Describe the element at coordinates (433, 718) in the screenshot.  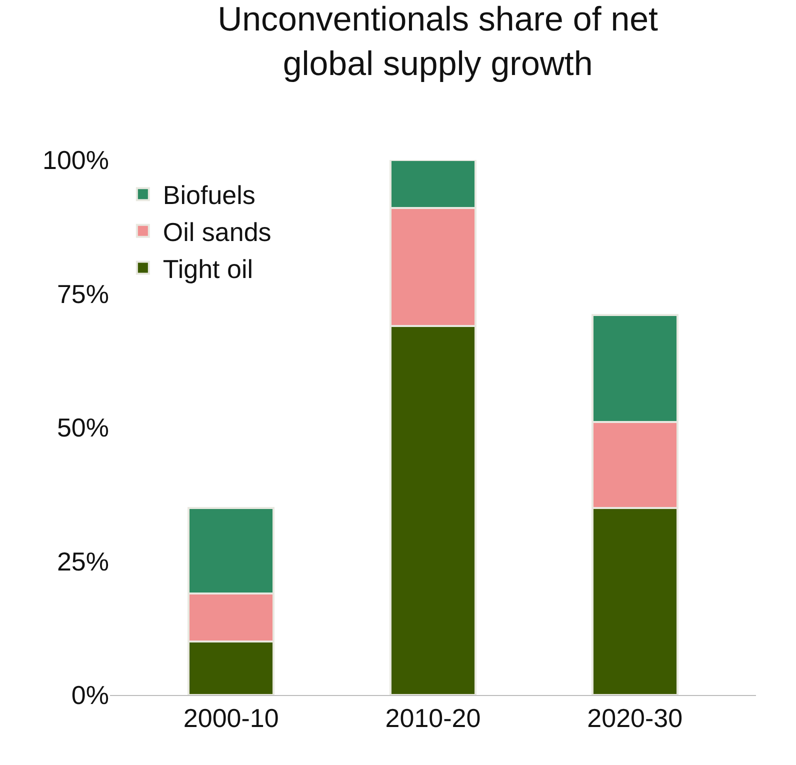
I see `x-tick-label: 2010-20` at that location.